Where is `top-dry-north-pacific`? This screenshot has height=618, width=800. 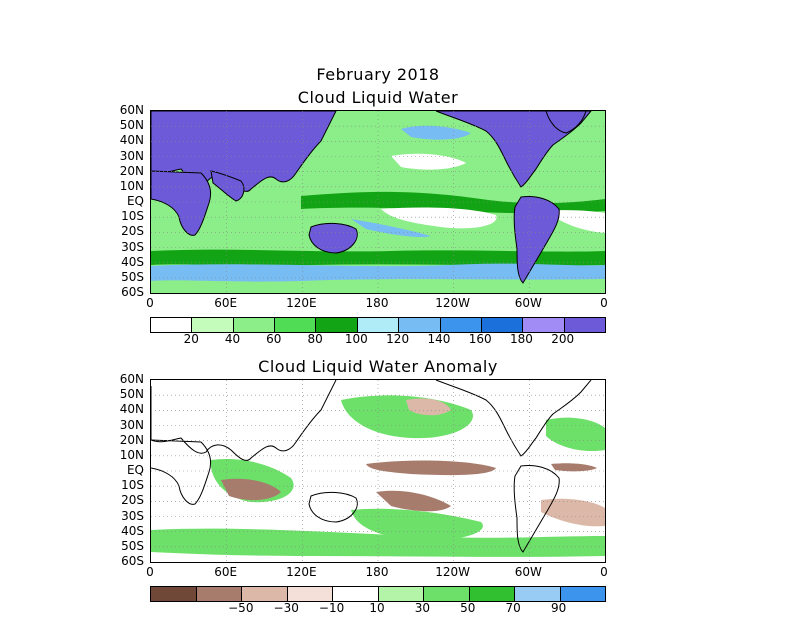 top-dry-north-pacific is located at coordinates (428, 161).